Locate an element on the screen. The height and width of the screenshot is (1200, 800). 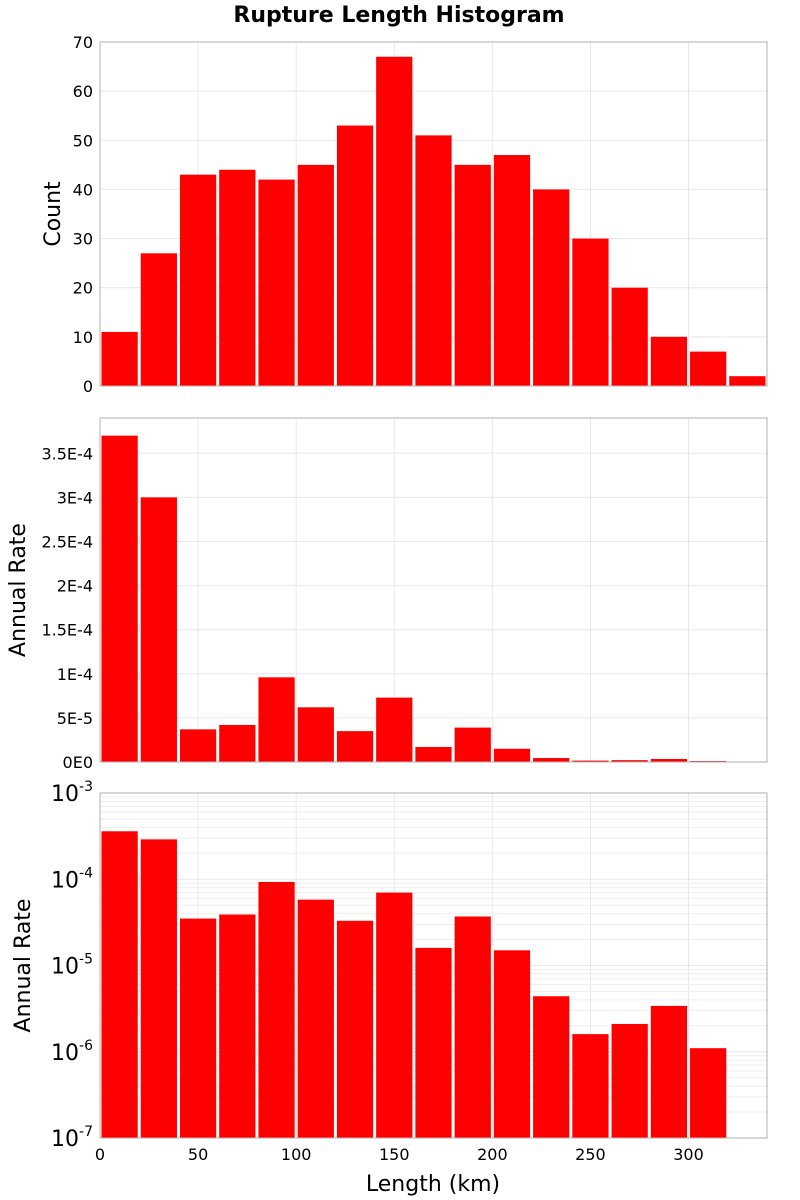
y-tick-label: 1E-4 is located at coordinates (75, 674).